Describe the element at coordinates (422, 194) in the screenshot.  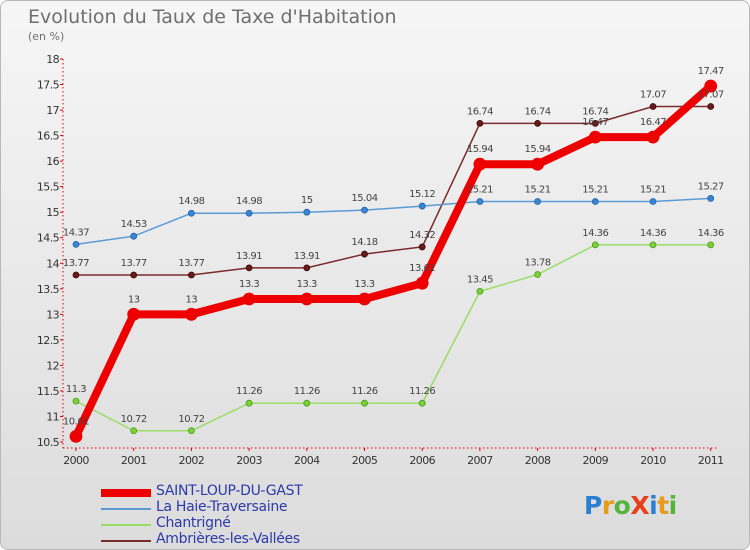
I see `data-label-la-haie-traversaine: 15.12` at that location.